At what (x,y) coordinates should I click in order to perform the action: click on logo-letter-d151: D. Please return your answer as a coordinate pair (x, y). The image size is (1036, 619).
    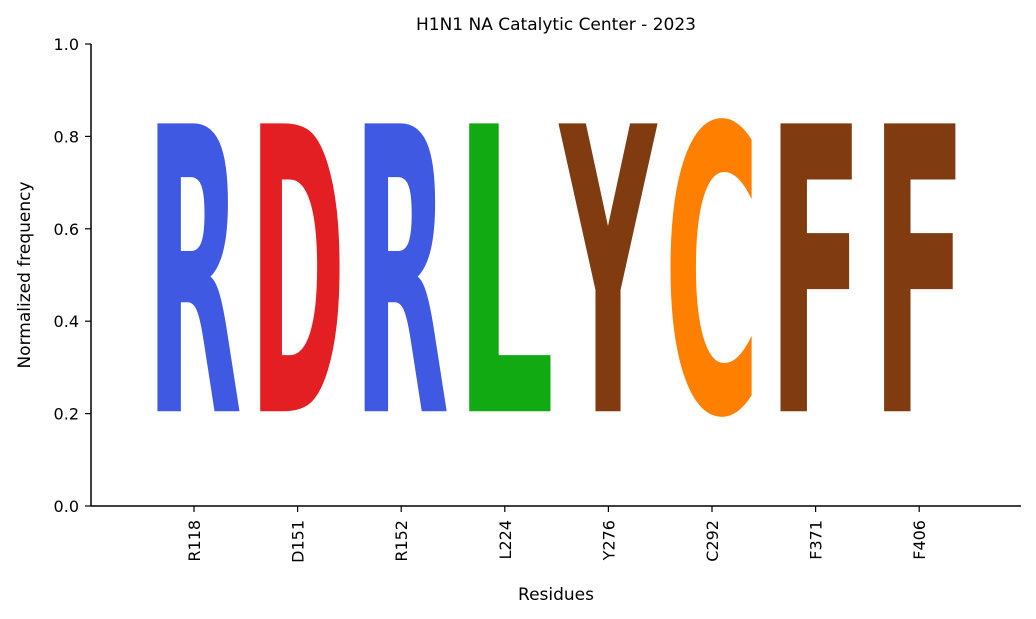
    Looking at the image, I should click on (298, 275).